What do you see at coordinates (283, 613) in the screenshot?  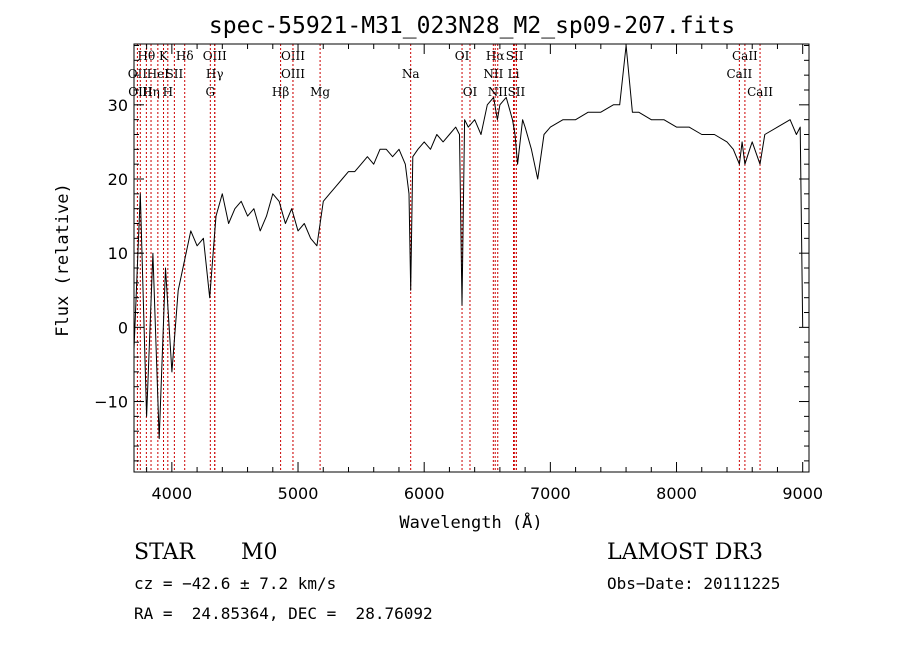 I see `sky-coordinates: RA = 24.85364, DEC = 28.76092` at bounding box center [283, 613].